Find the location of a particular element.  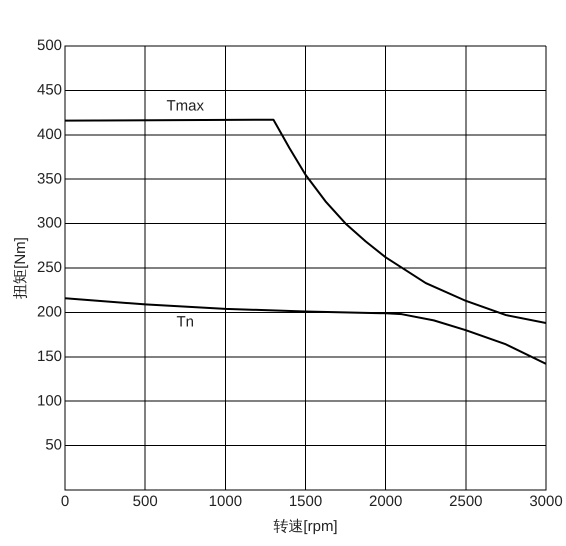

x-tick-label: 3000 is located at coordinates (546, 501).